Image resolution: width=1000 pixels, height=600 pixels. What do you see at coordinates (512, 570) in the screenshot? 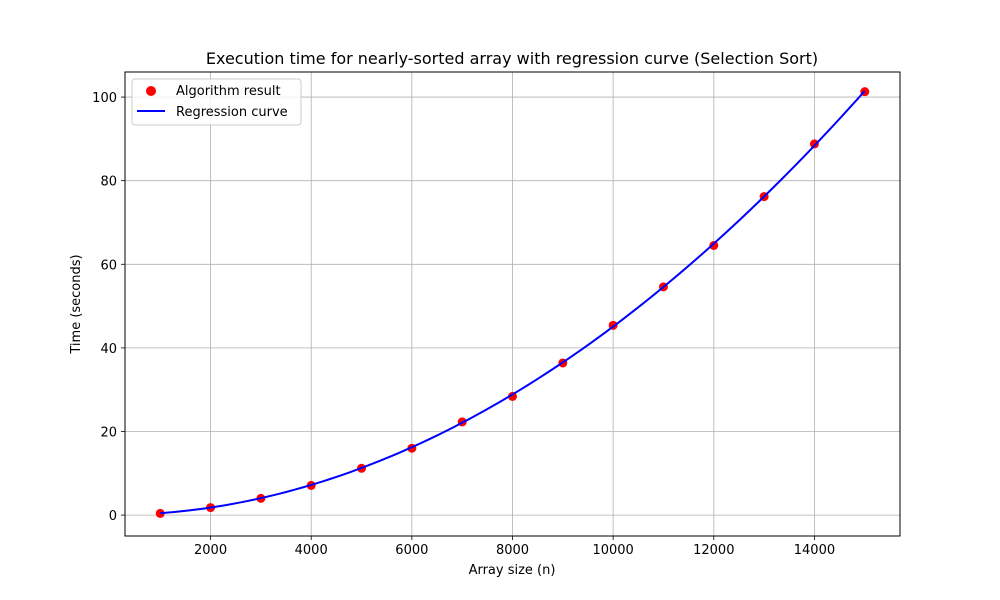
I see `x-axis-label: Array size (n)` at bounding box center [512, 570].